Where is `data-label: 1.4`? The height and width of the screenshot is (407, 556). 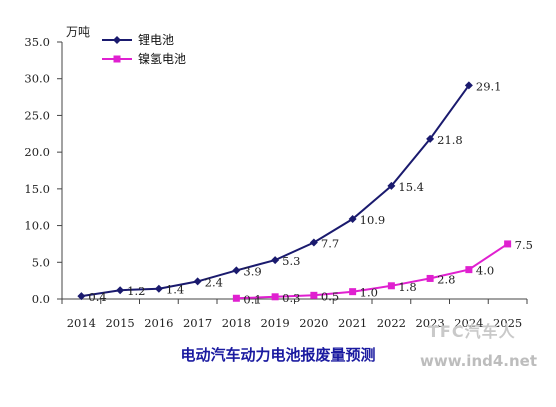 data-label: 1.4 is located at coordinates (175, 290).